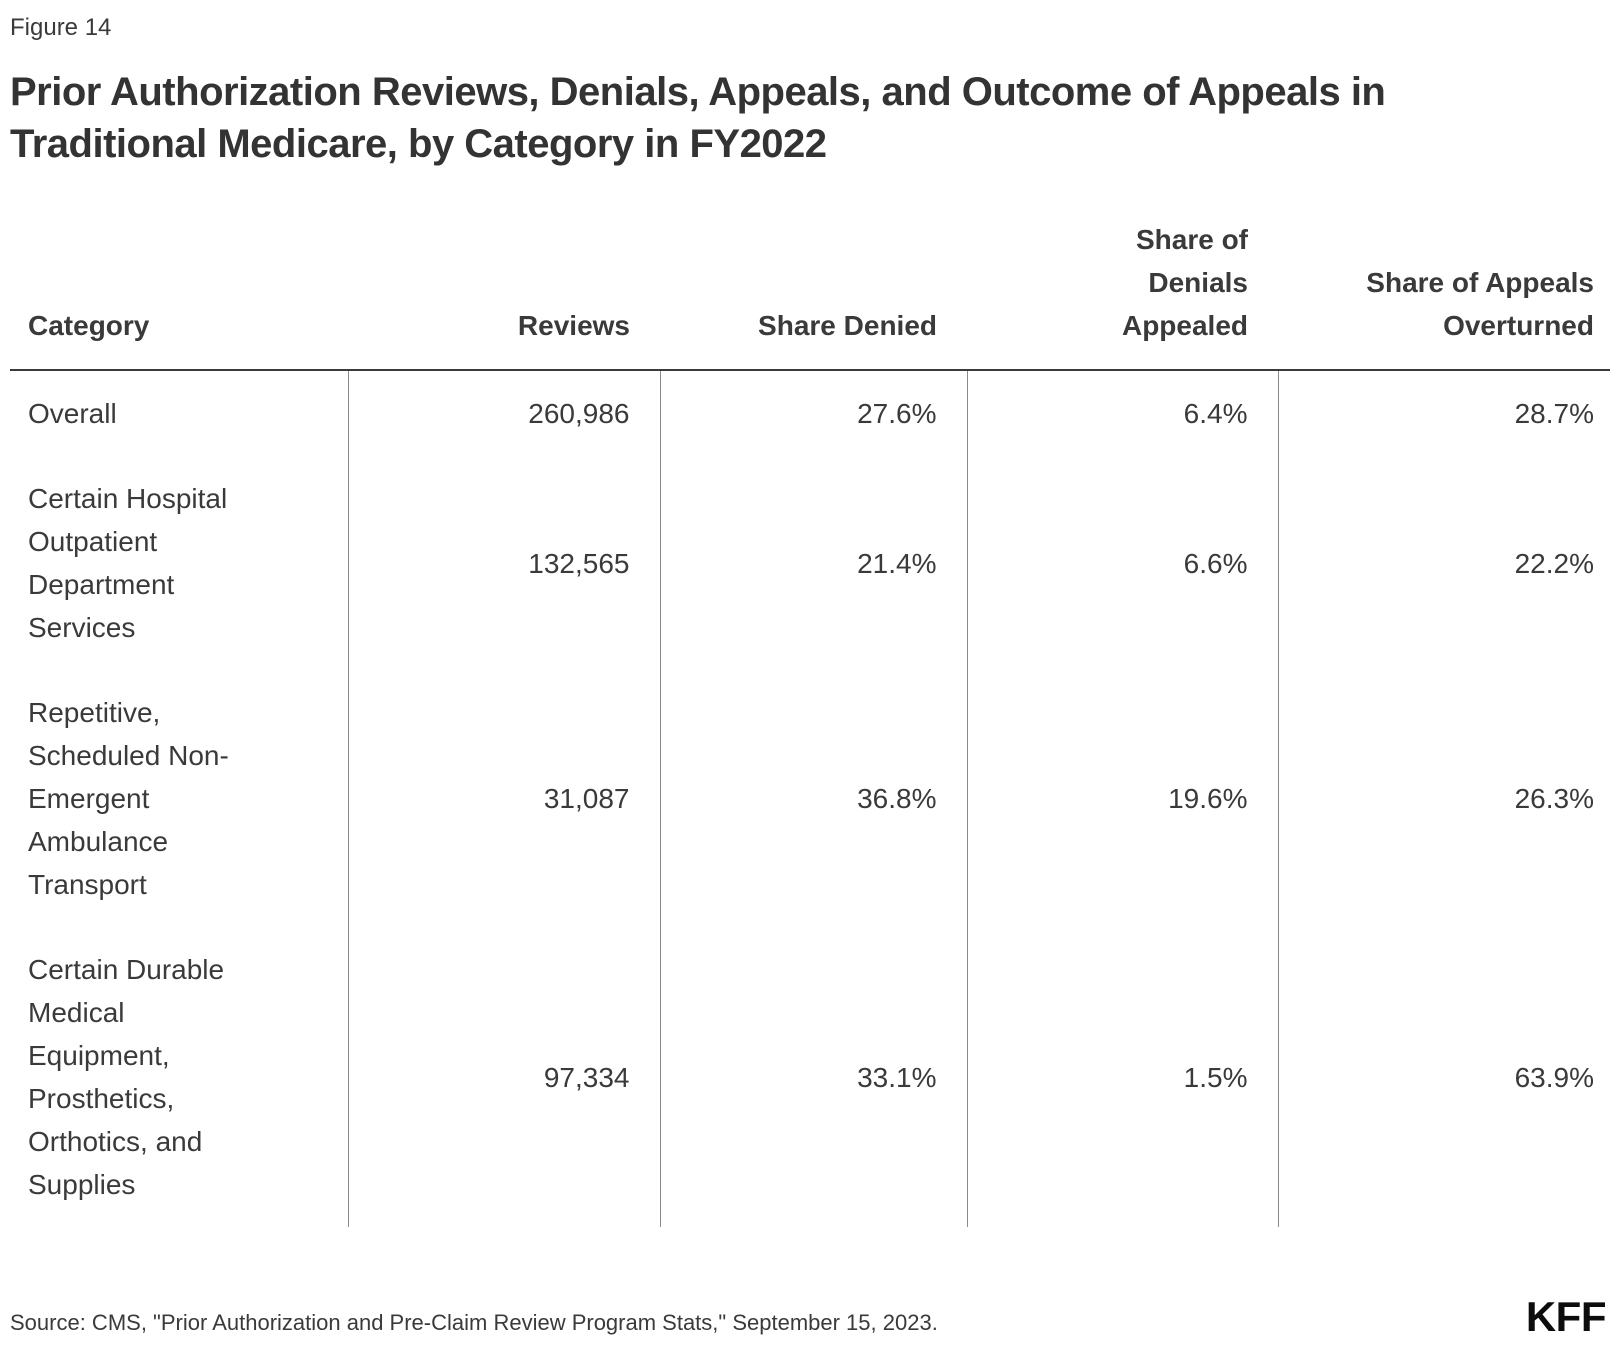  Describe the element at coordinates (504, 294) in the screenshot. I see `column-header-reviews: Reviews` at that location.